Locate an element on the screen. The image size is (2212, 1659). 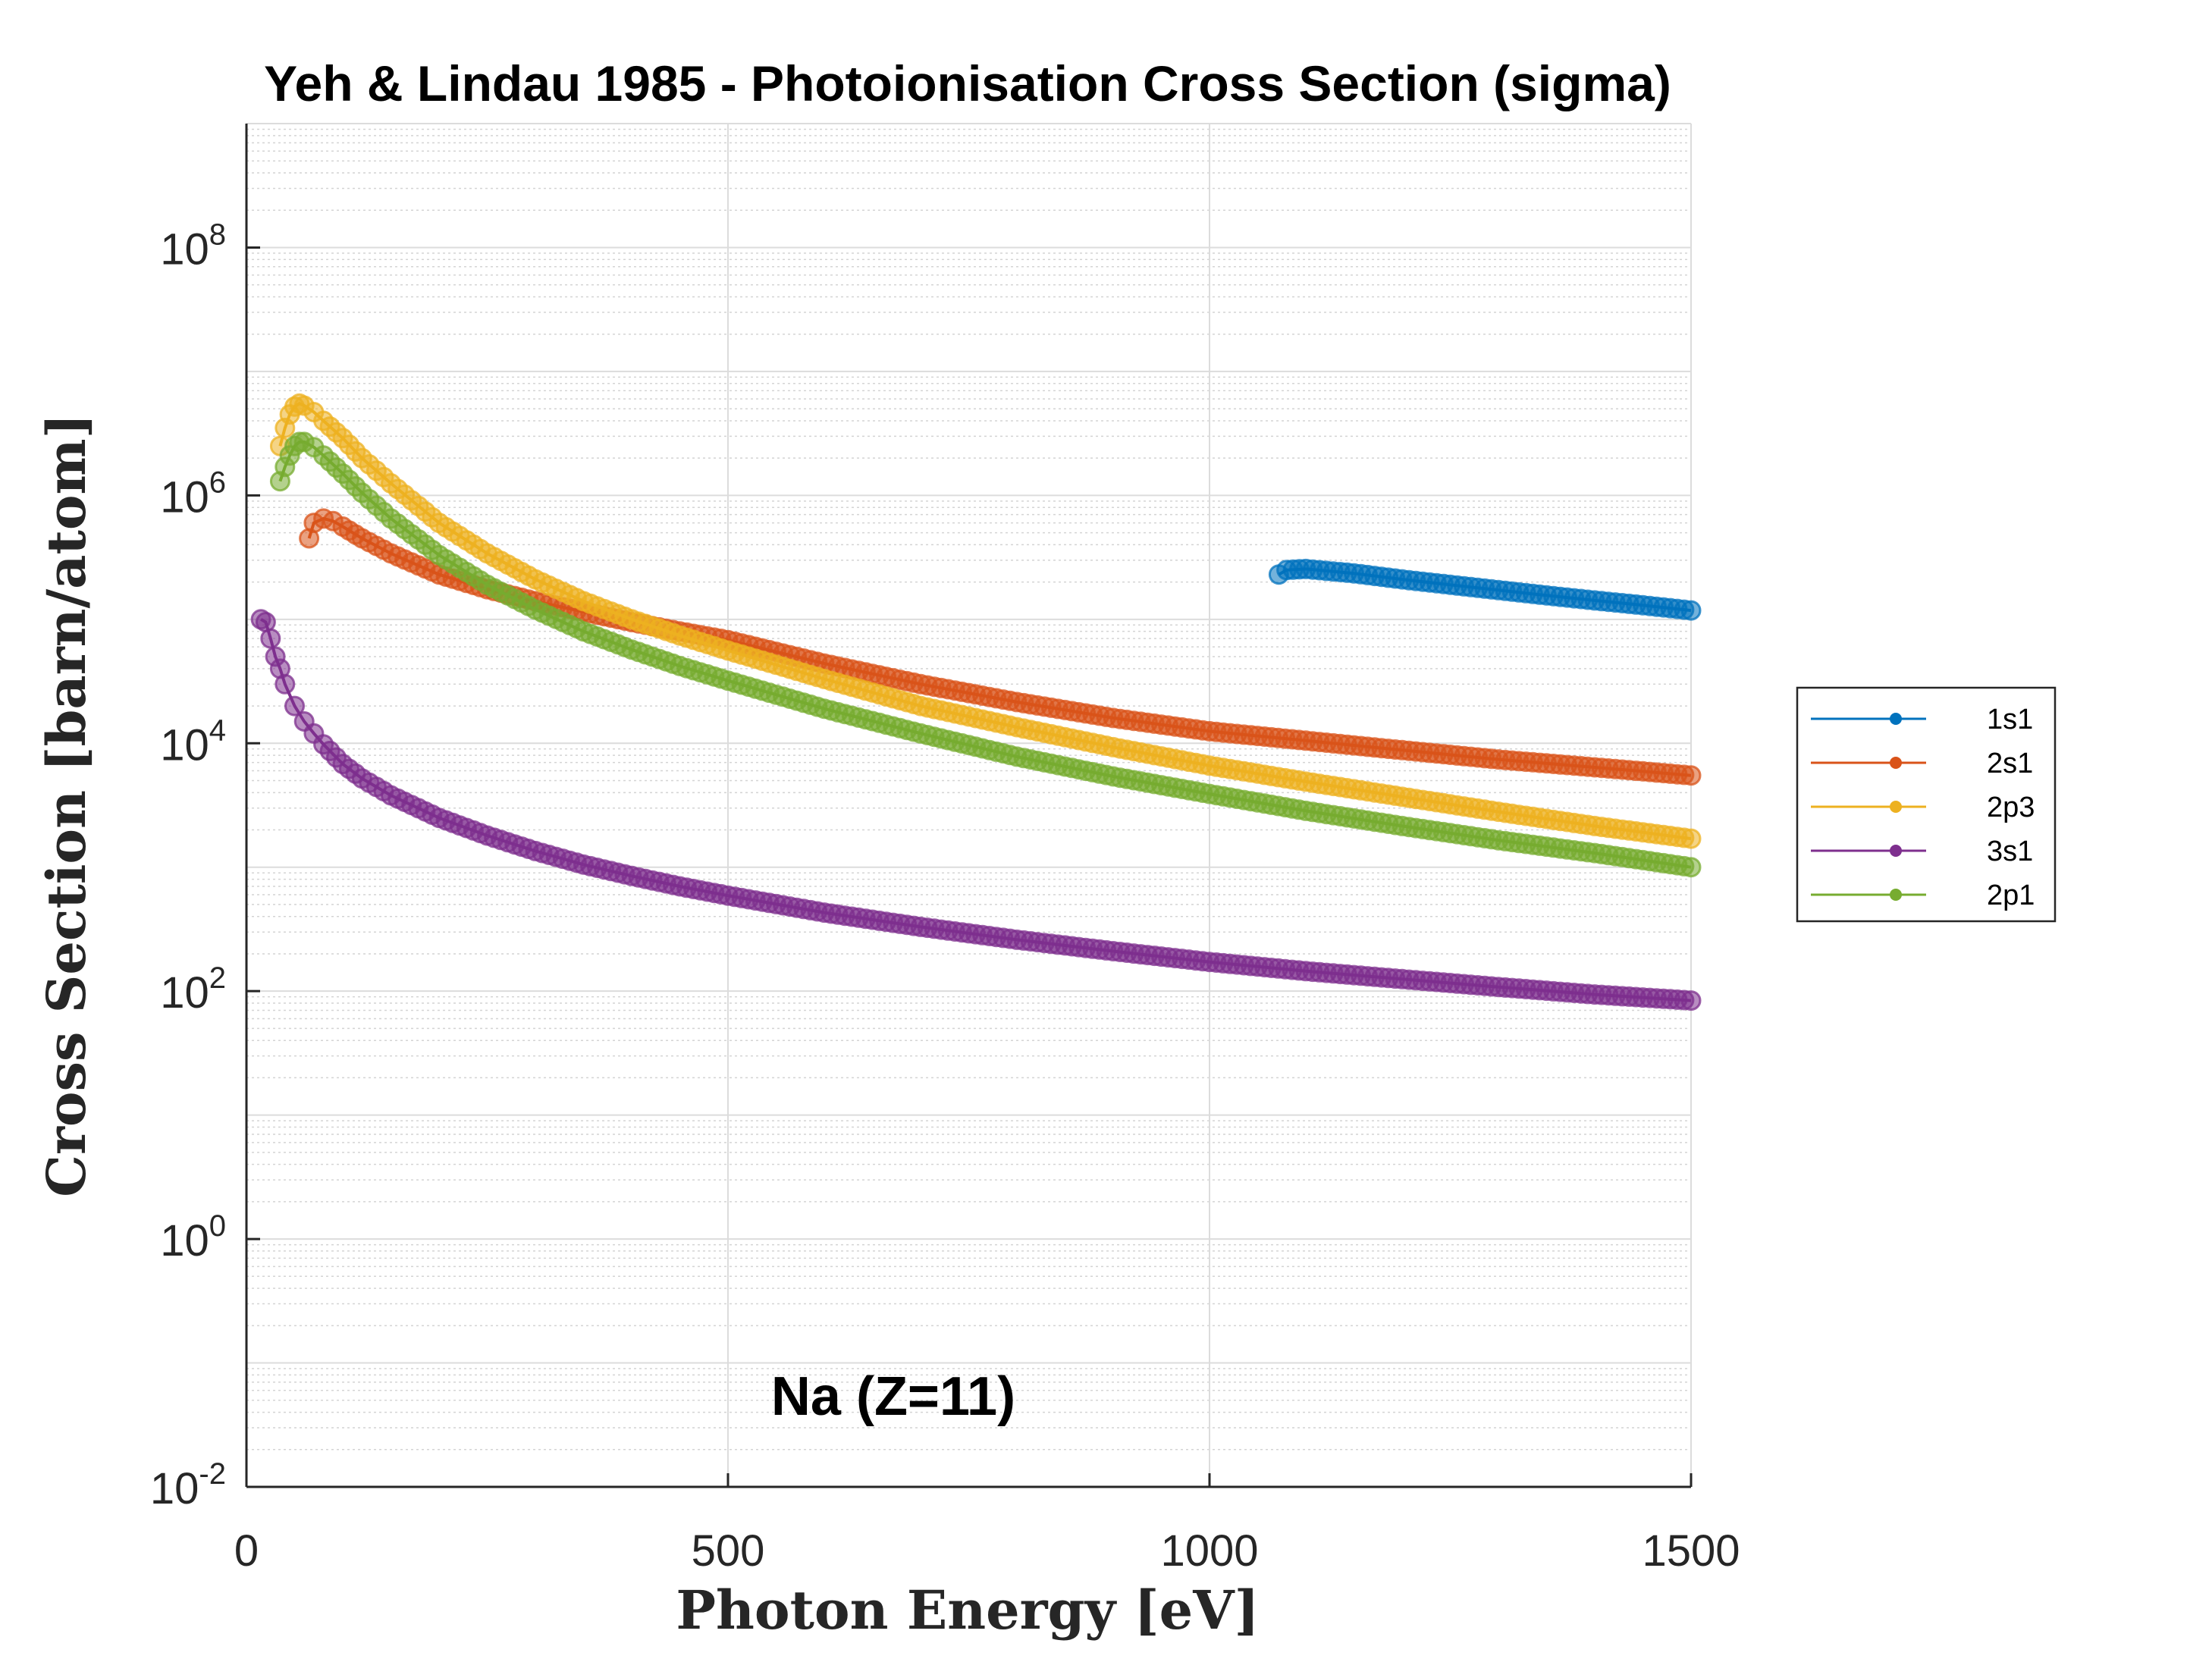
legend-label: 2p3 is located at coordinates (2011, 807).